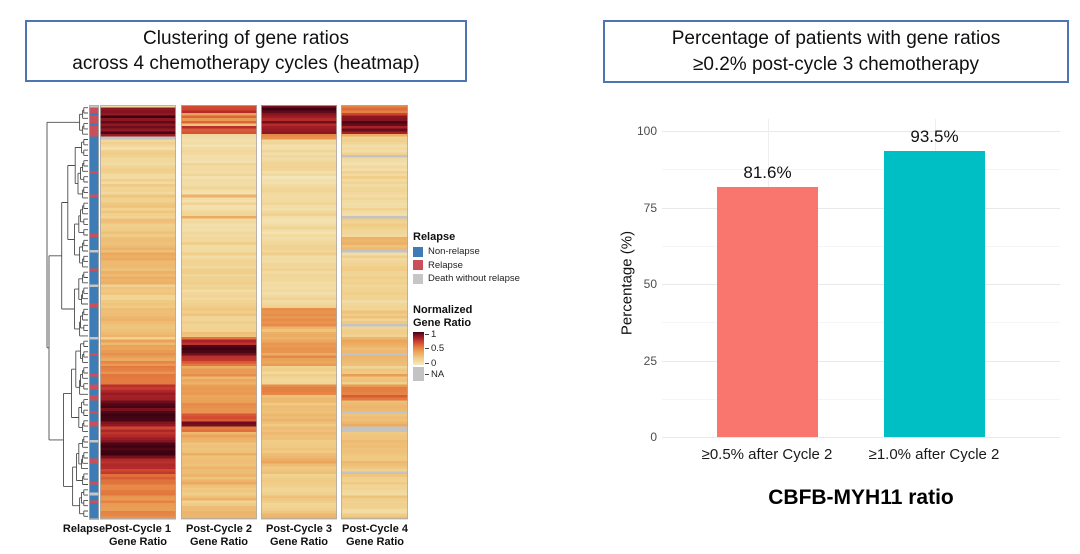 The height and width of the screenshot is (554, 1080). What do you see at coordinates (861, 131) in the screenshot?
I see `major-gridline` at bounding box center [861, 131].